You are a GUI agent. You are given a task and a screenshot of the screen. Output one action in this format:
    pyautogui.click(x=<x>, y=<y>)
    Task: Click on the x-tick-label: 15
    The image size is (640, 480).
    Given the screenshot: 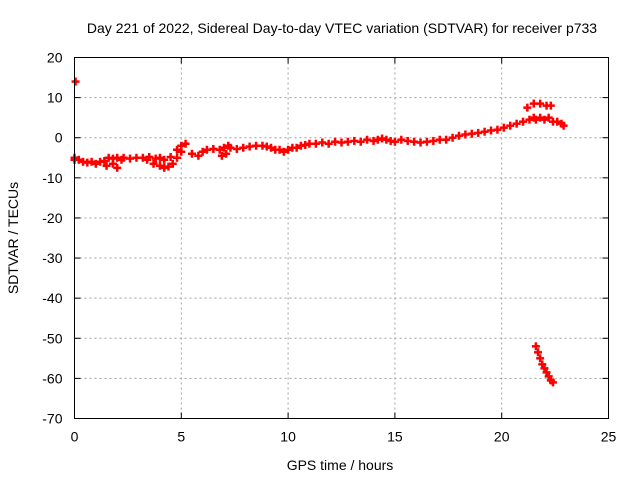 What is the action you would take?
    pyautogui.click(x=395, y=437)
    